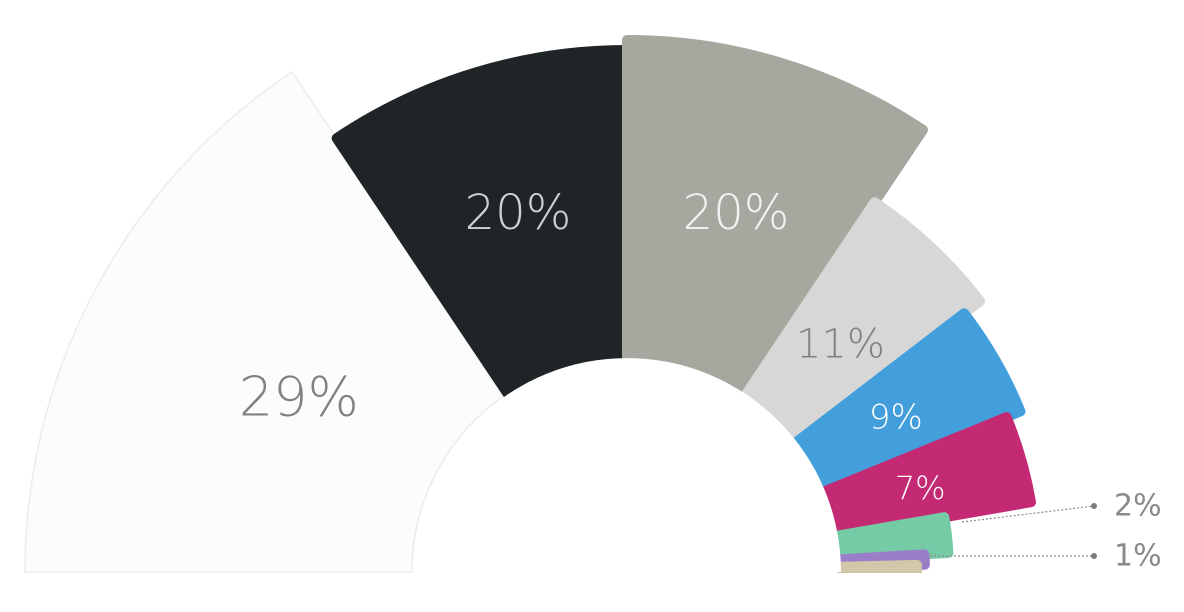 This screenshot has height=612, width=1184. What do you see at coordinates (627, 465) in the screenshot?
I see `center-hole` at bounding box center [627, 465].